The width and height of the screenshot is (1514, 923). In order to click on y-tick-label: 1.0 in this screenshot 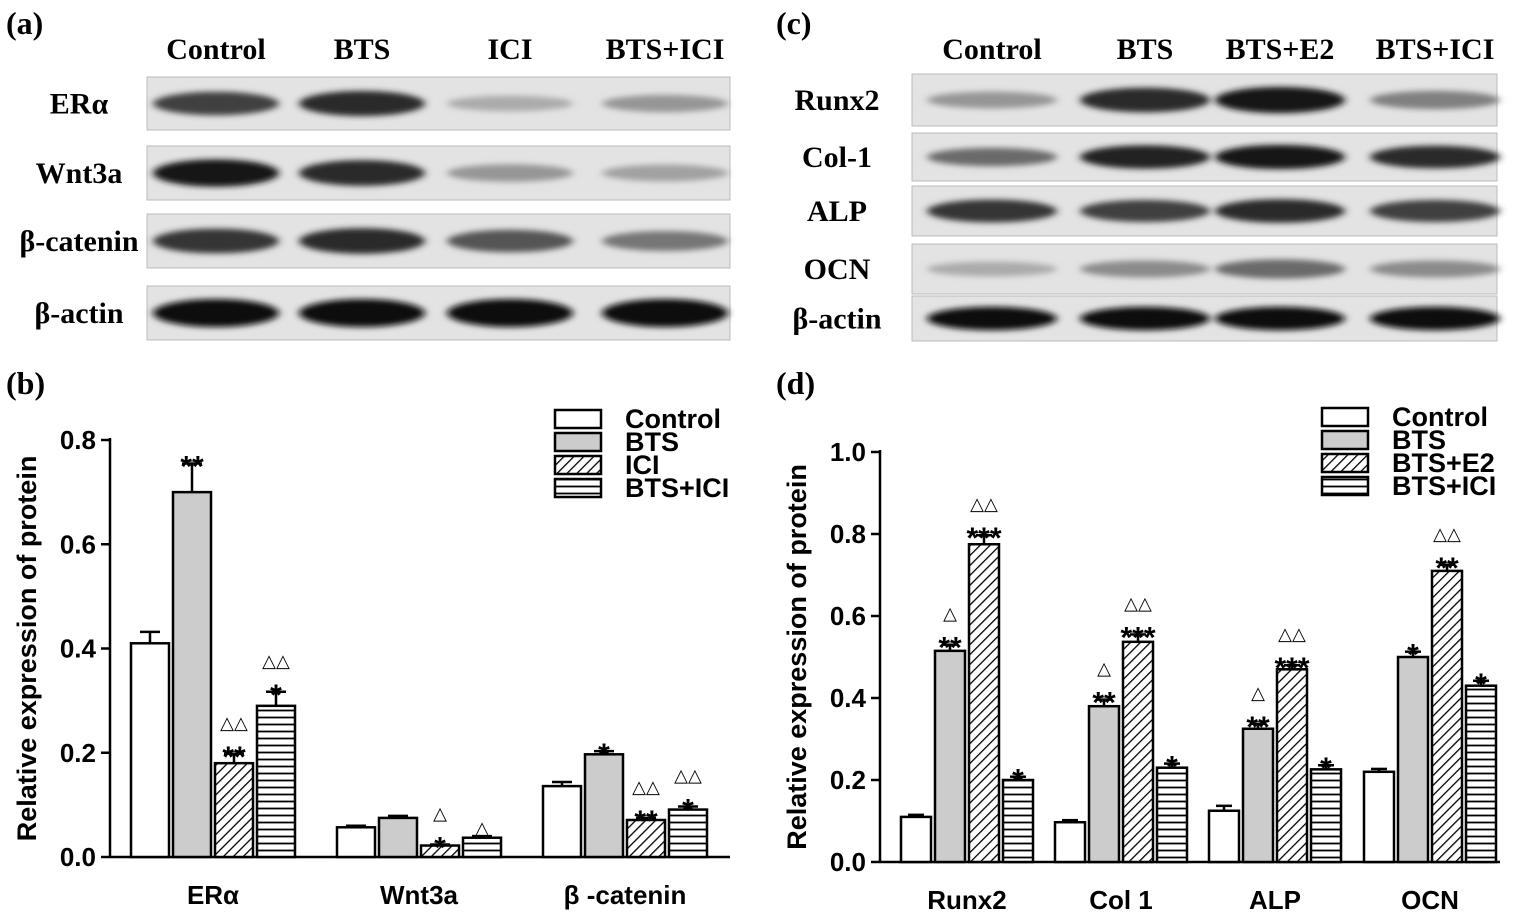, I will do `click(848, 452)`.